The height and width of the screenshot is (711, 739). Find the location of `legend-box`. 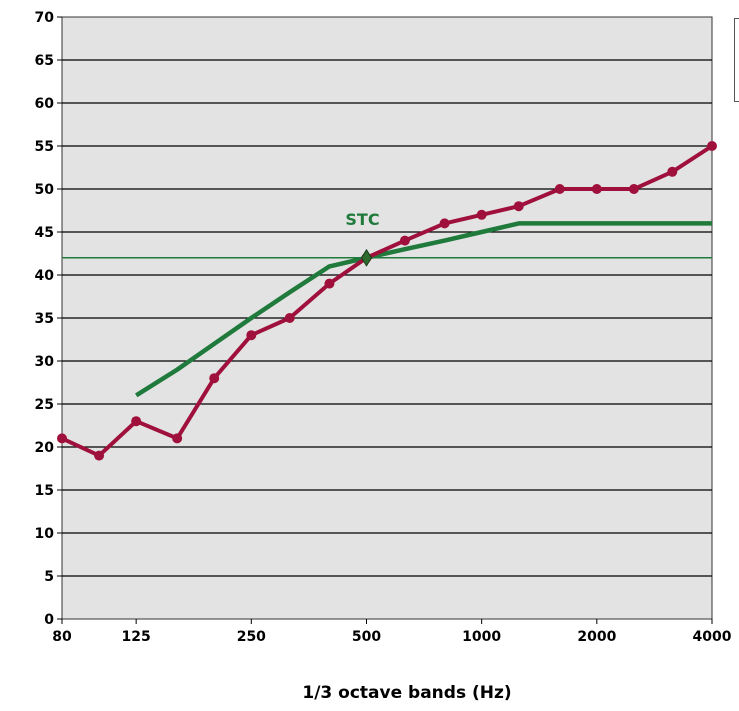

legend-box is located at coordinates (736, 60).